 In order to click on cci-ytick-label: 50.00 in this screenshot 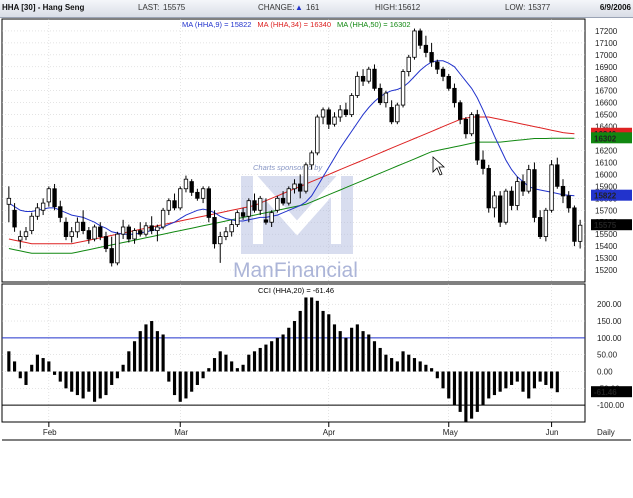, I will do `click(607, 355)`.